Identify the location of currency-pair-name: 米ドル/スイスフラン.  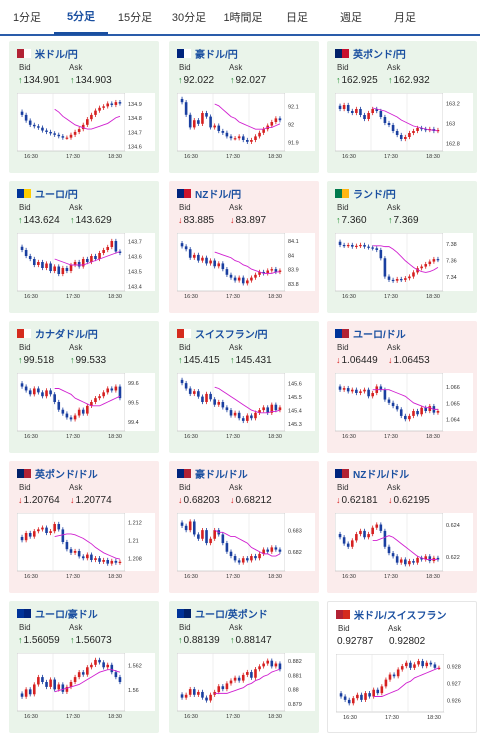
(400, 616).